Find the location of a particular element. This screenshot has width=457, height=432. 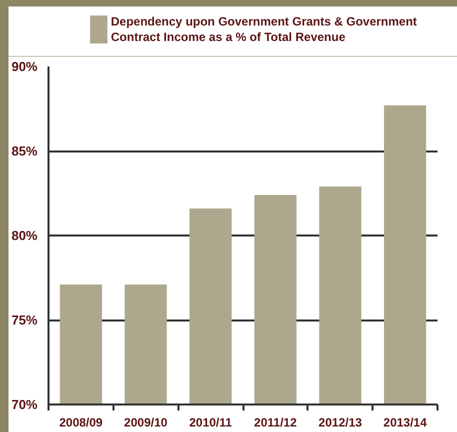

y-tick-label: 90% is located at coordinates (24, 66).